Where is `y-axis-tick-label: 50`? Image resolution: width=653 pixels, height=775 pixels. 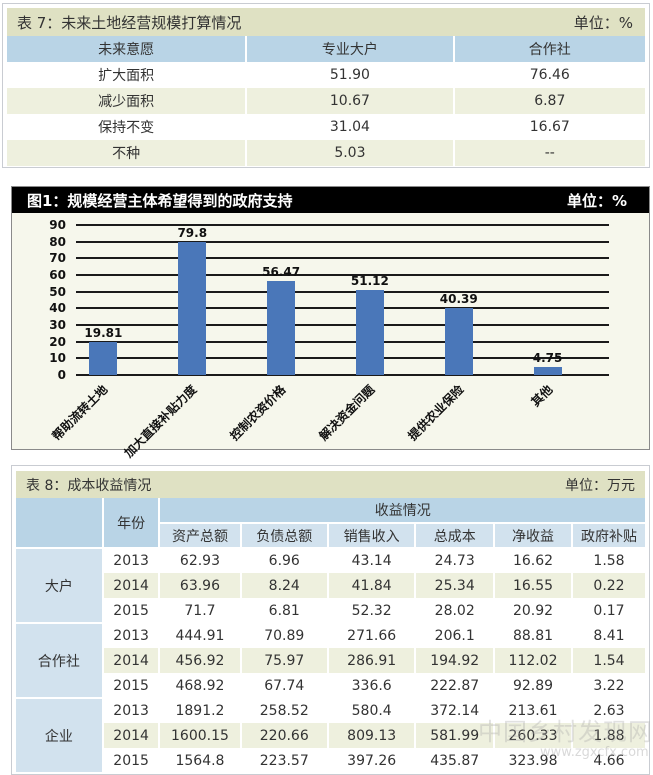 y-axis-tick-label: 50 is located at coordinates (57, 291).